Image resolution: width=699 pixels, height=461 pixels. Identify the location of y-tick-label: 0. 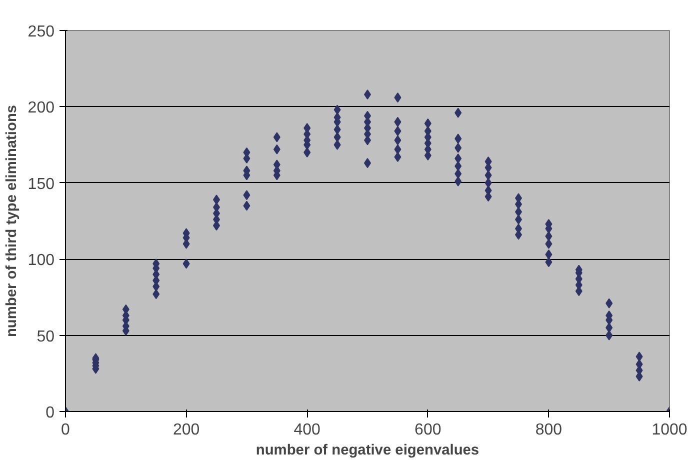
(50, 413).